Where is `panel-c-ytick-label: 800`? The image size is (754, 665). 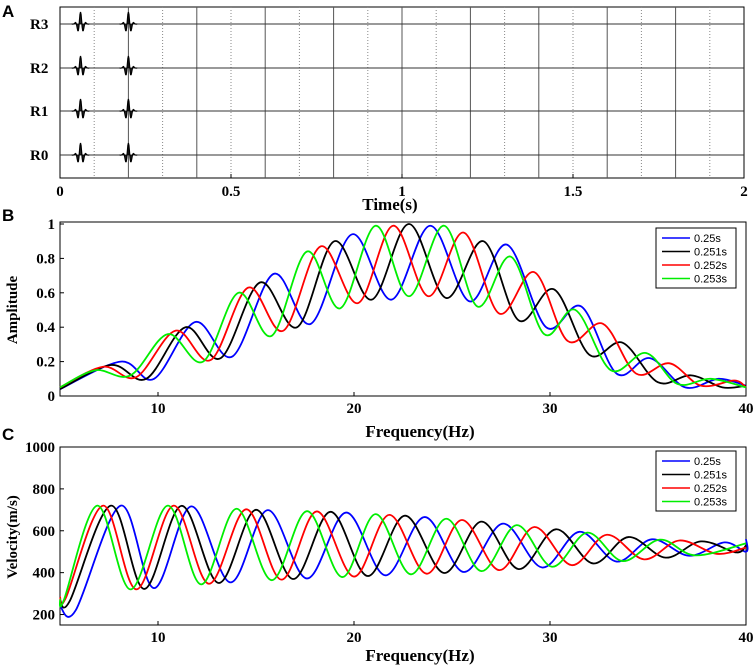
panel-c-ytick-label: 800 is located at coordinates (44, 490).